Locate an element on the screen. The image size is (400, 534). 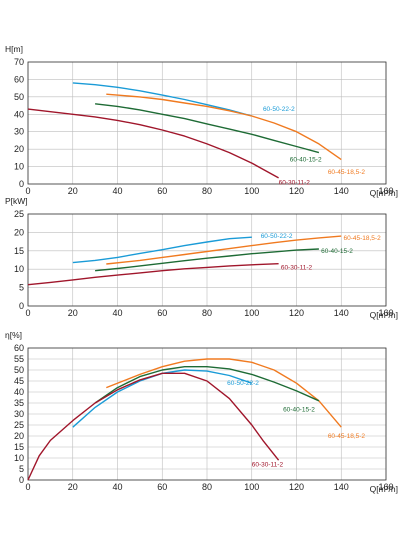
y-tick-label: 70 is located at coordinates (19, 62).